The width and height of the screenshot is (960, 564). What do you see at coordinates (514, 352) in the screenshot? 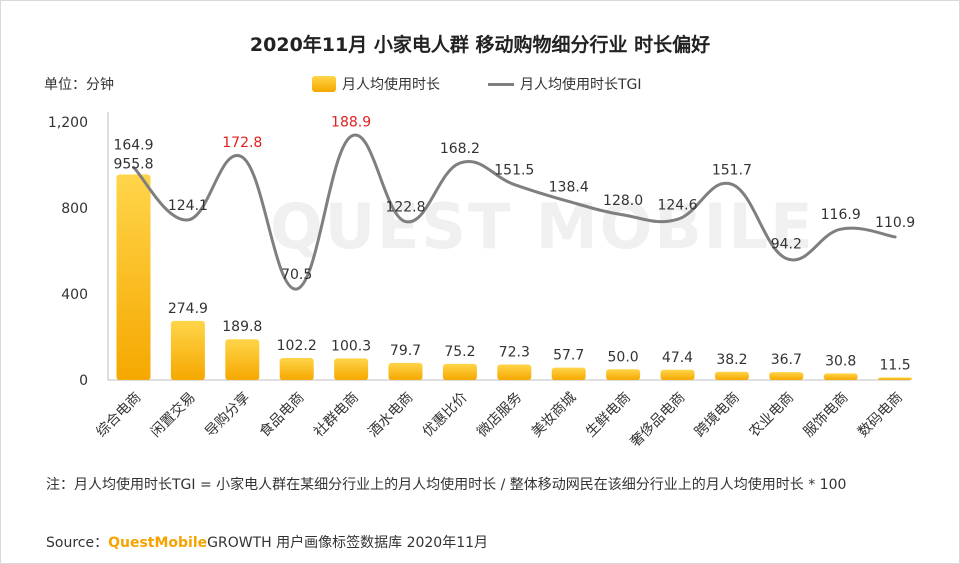
I see `bar-value-label: 72.3` at bounding box center [514, 352].